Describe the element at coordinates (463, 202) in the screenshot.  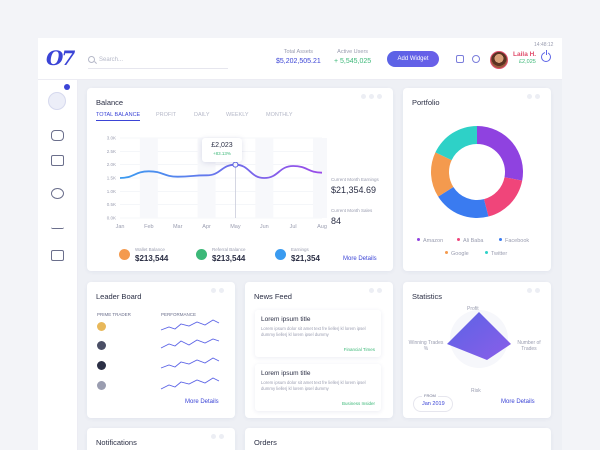
I see `donut-slice-facebook` at that location.